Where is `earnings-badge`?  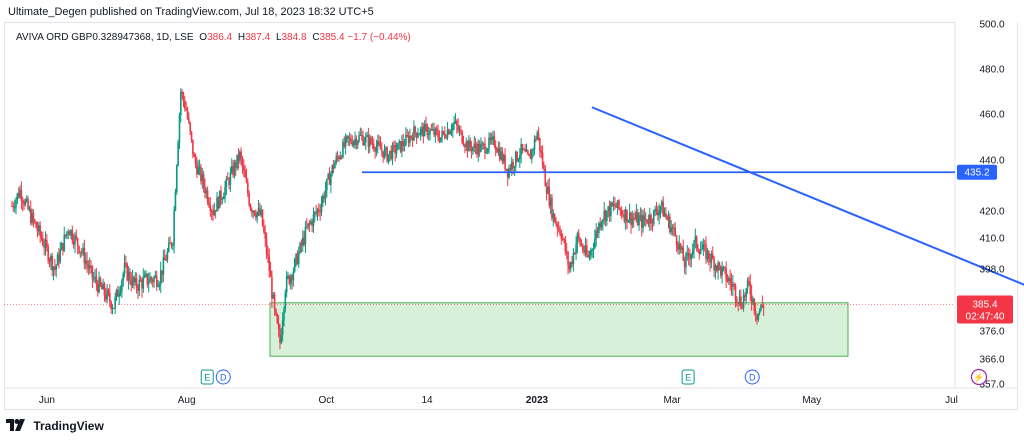 earnings-badge is located at coordinates (688, 377).